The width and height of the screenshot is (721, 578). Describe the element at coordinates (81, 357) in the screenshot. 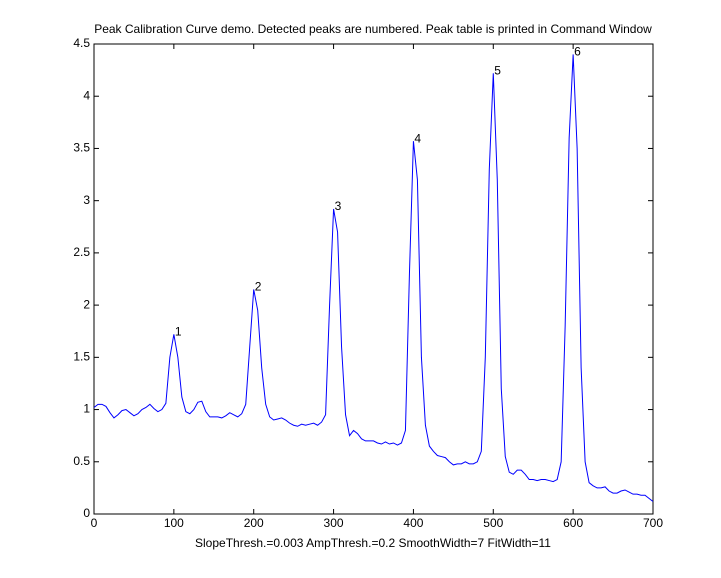

I see `y-tick-label: 1.5` at that location.